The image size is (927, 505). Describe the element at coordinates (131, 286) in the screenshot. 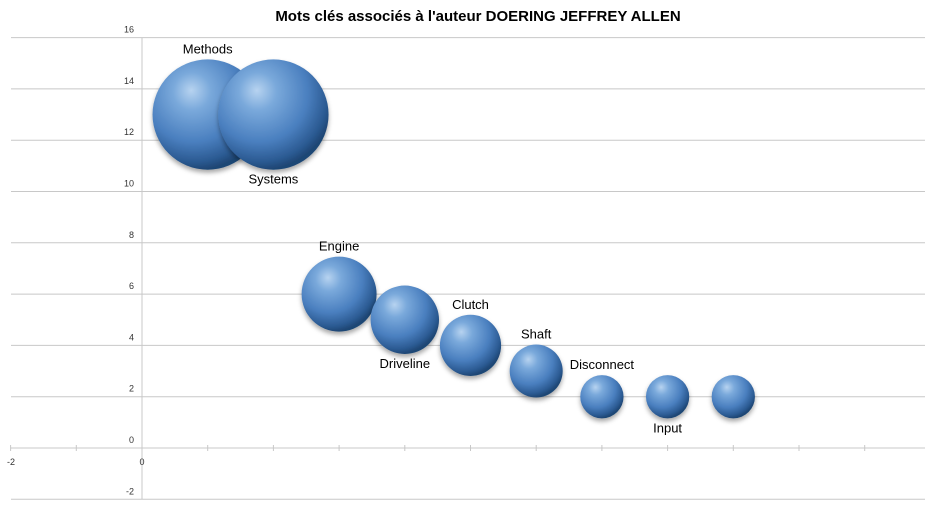

I see `y-tick-label: 6` at that location.